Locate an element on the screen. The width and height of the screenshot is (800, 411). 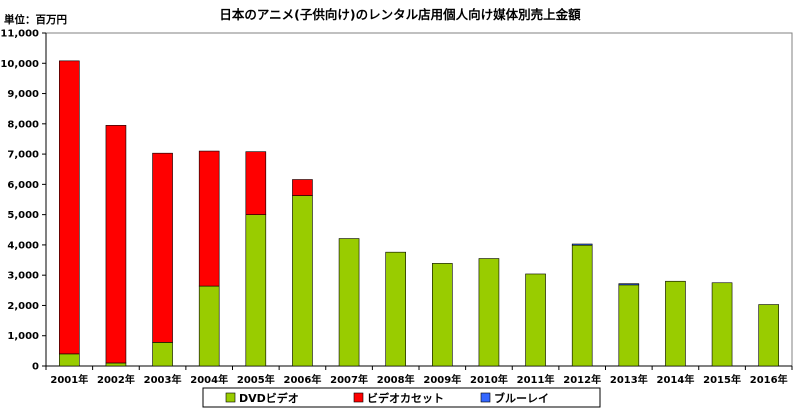
y-tick-label: 4,000 is located at coordinates (23, 245).